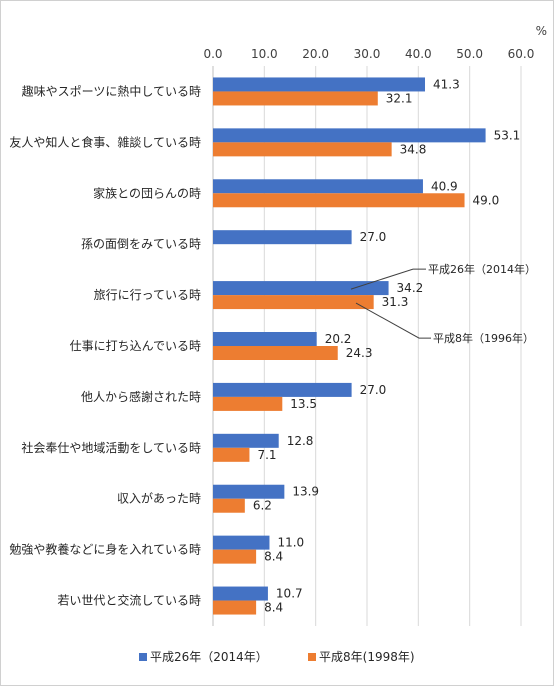  I want to click on data-label: 34.2, so click(410, 288).